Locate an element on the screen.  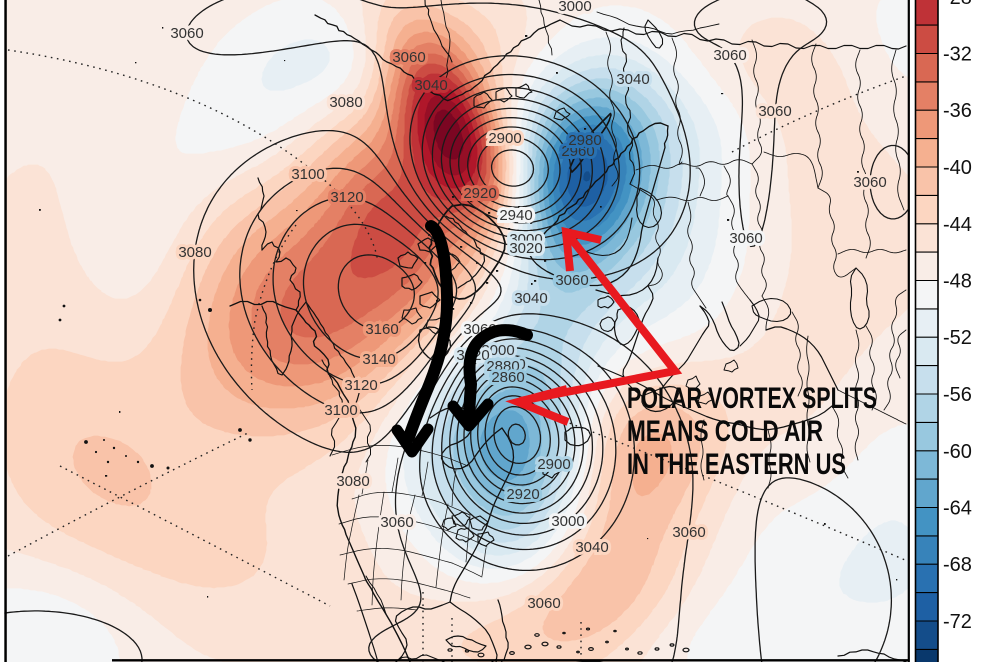
svg-text: -64 is located at coordinates (957, 509).